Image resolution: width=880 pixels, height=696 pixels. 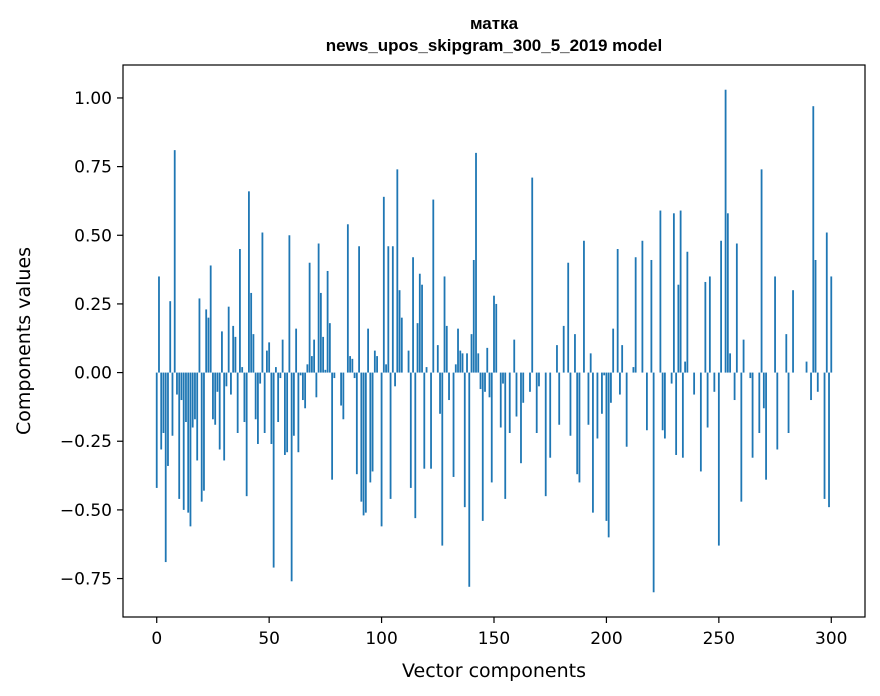 I want to click on x-axis: 0 50 100 150 200 250 300, so click(x=499, y=633).